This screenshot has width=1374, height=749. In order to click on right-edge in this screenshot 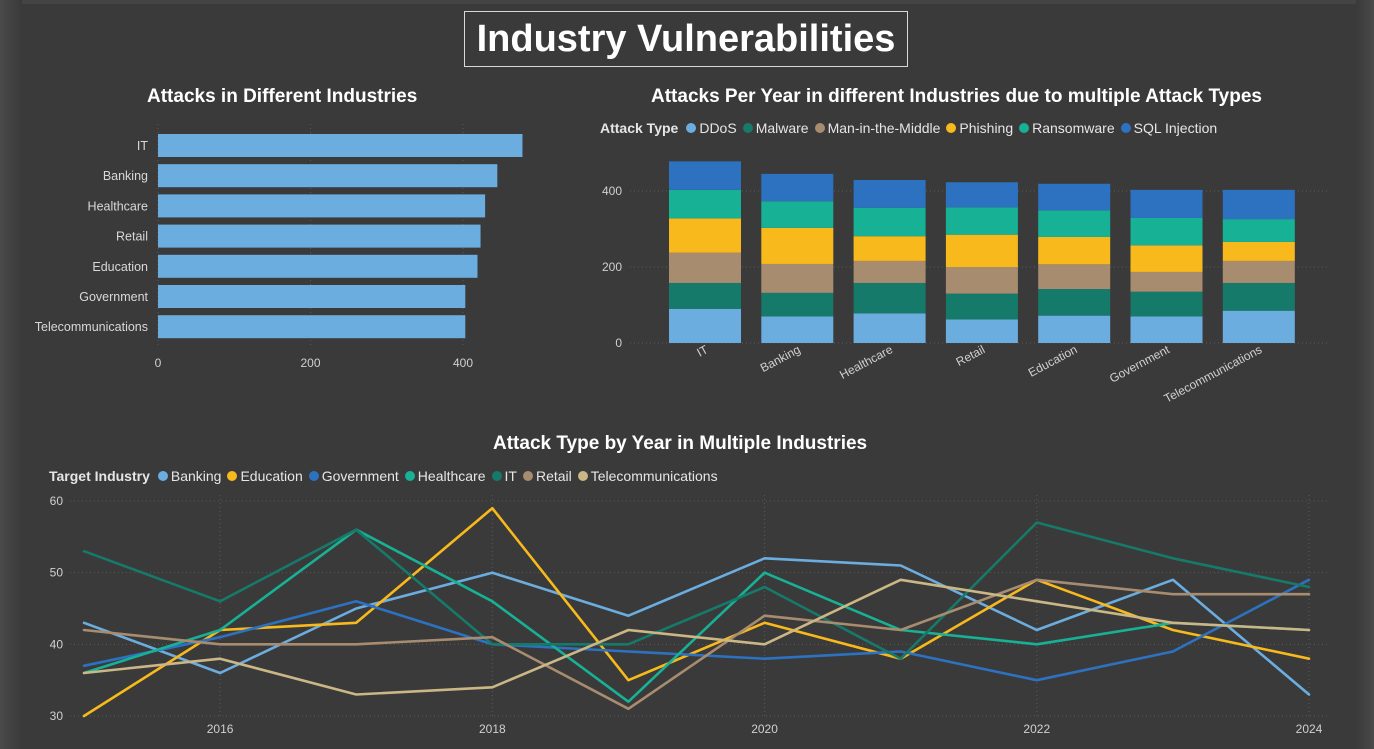, I will do `click(1365, 374)`.